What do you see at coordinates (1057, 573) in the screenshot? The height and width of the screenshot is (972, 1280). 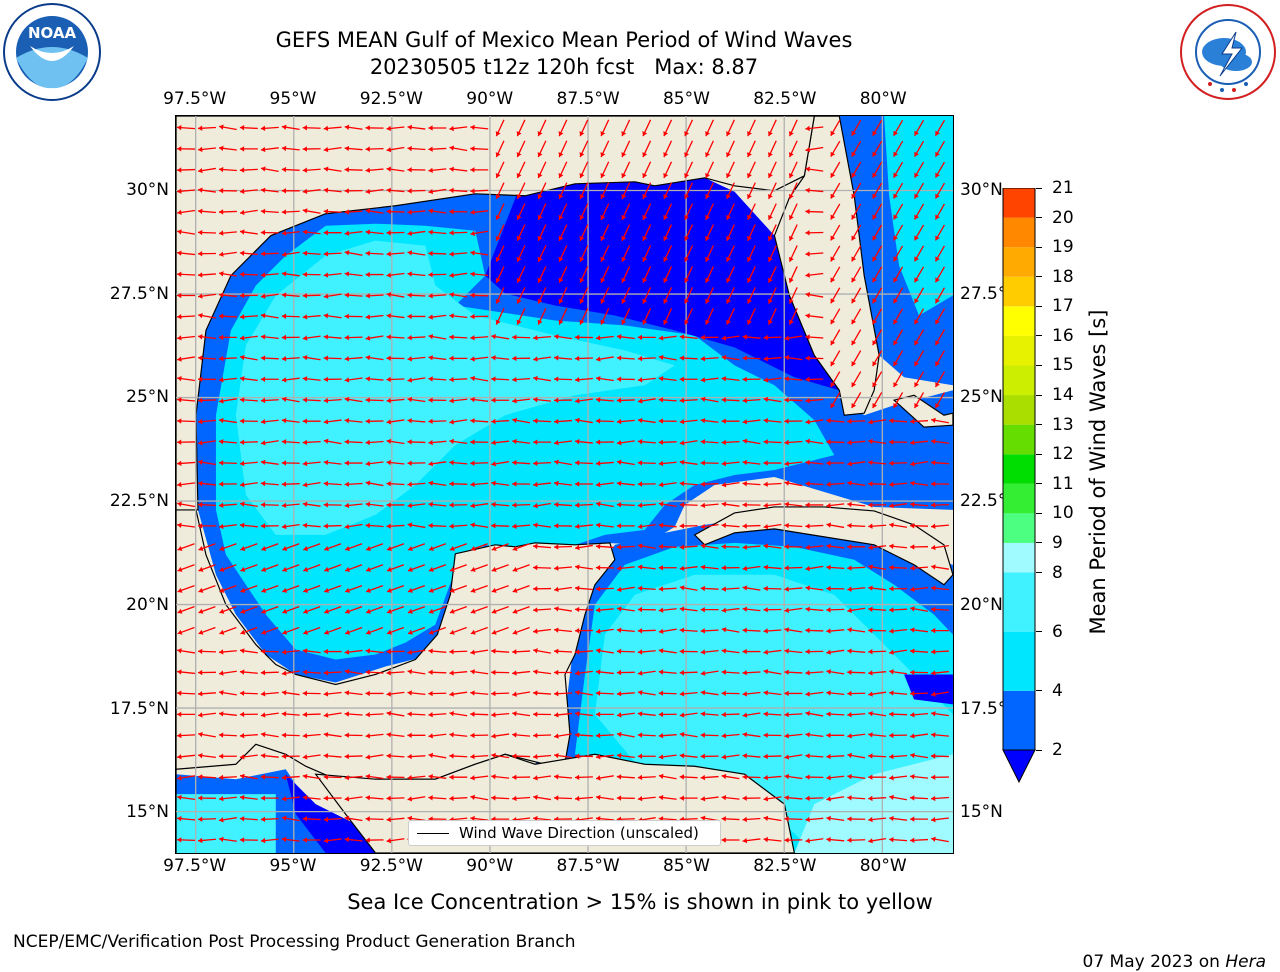 I see `colorbar-tick-label: 8` at bounding box center [1057, 573].